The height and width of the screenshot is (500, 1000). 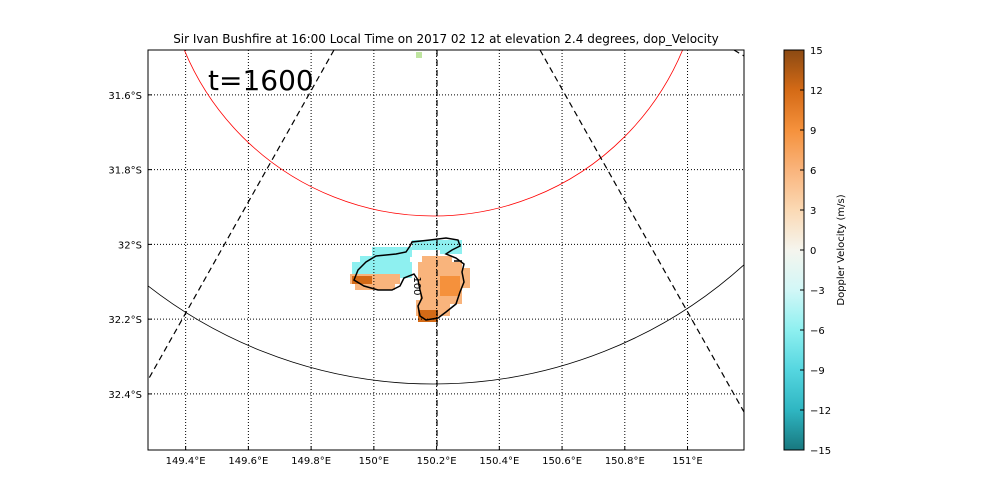 What do you see at coordinates (820, 451) in the screenshot?
I see `colorbar-tick-label: −15` at bounding box center [820, 451].